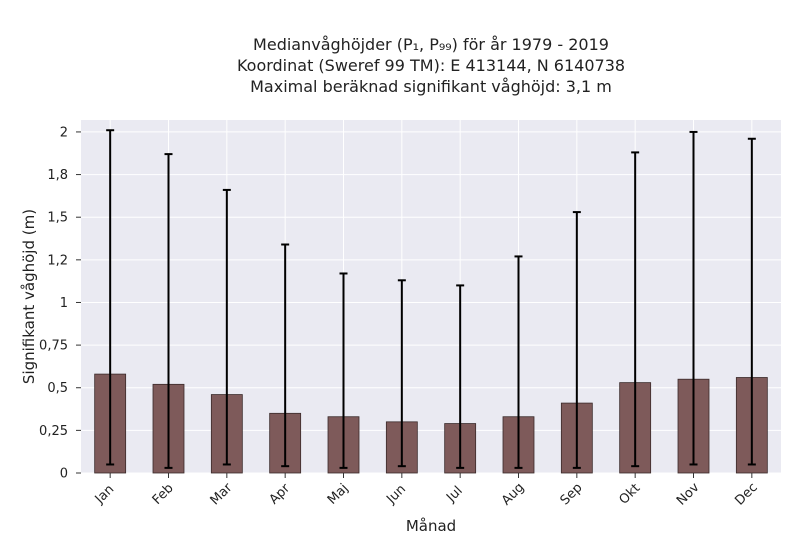 The width and height of the screenshot is (800, 550). What do you see at coordinates (396, 495) in the screenshot?
I see `x-tick-label: Jun` at bounding box center [396, 495].